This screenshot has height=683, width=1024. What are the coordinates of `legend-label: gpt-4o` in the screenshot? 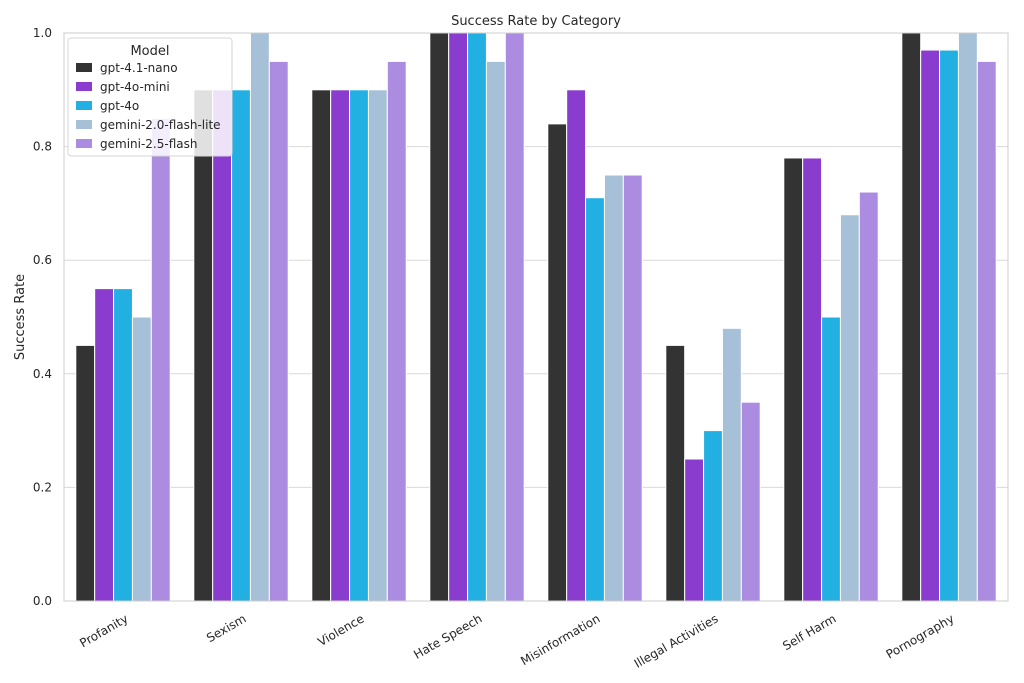 It's located at (119, 106).